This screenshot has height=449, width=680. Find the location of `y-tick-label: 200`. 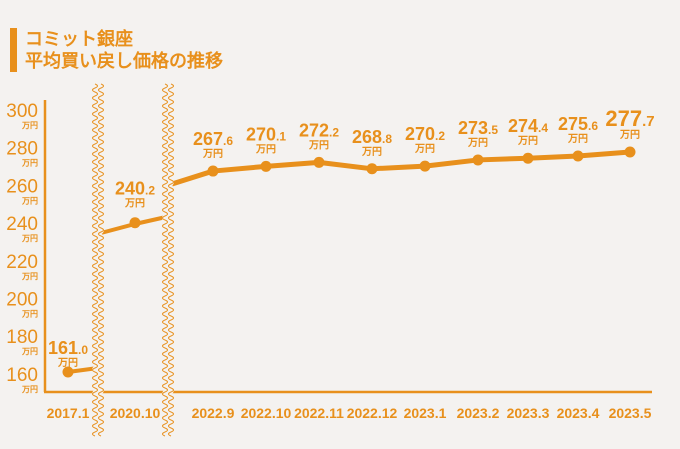

y-tick-label: 200 is located at coordinates (22, 299).